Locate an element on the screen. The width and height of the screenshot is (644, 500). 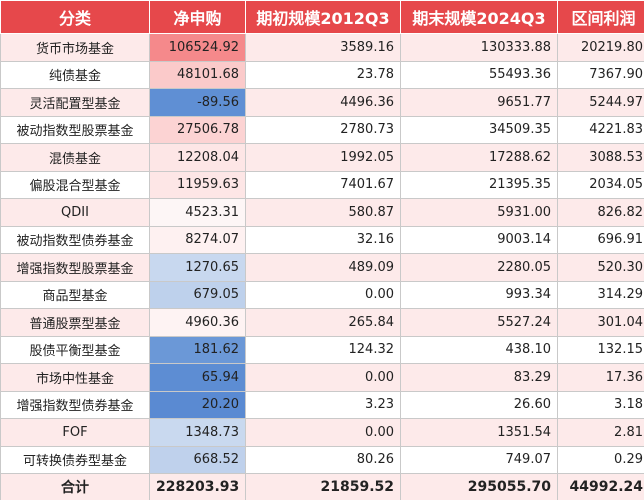
value-cell: 520.30 is located at coordinates (600, 267).